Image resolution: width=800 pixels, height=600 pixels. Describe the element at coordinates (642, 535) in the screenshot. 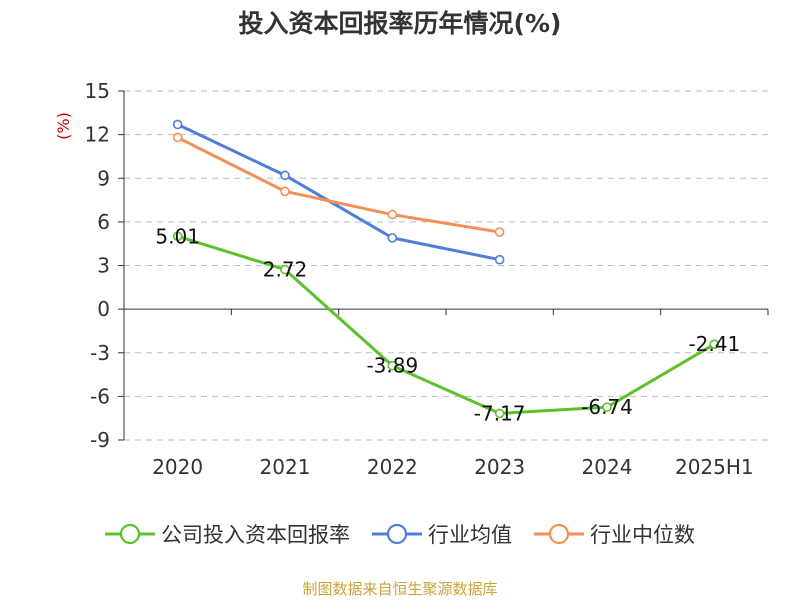

I see `legend-label: 行业中位数` at that location.